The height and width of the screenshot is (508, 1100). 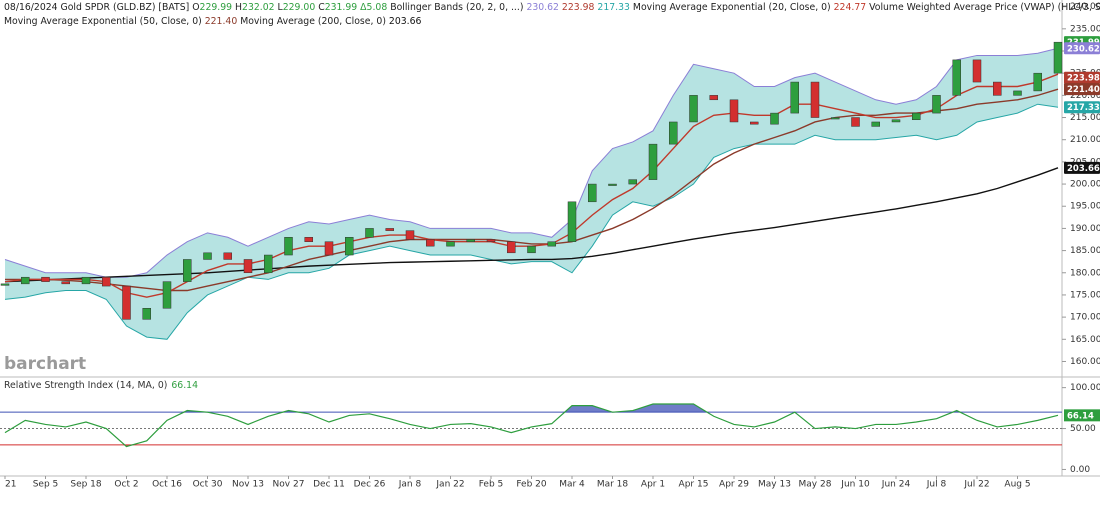 I want to click on x-tick-label: Dec 11, so click(x=329, y=485).